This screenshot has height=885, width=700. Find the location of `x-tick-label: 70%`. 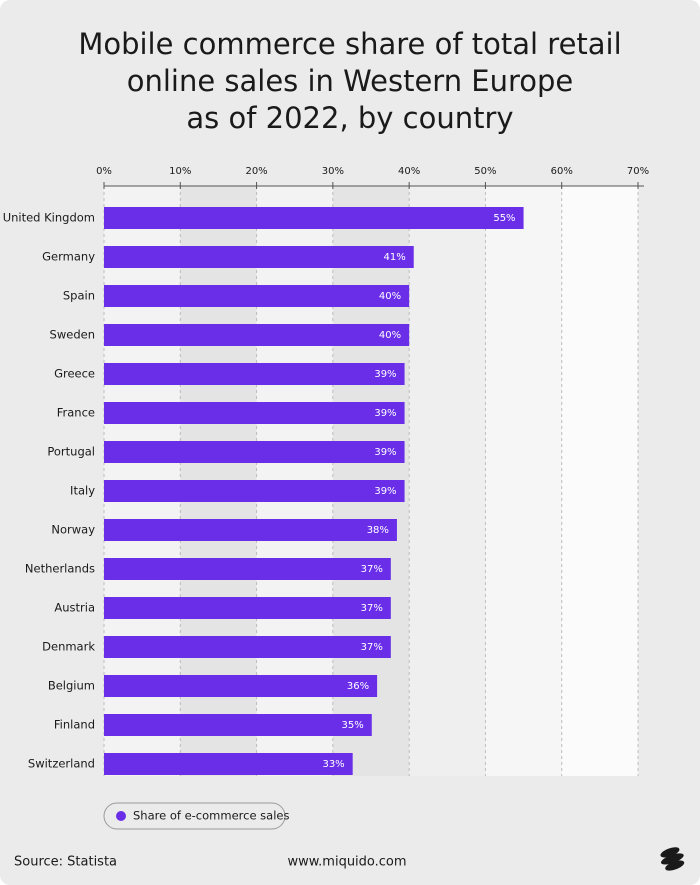

x-tick-label: 70% is located at coordinates (638, 171).